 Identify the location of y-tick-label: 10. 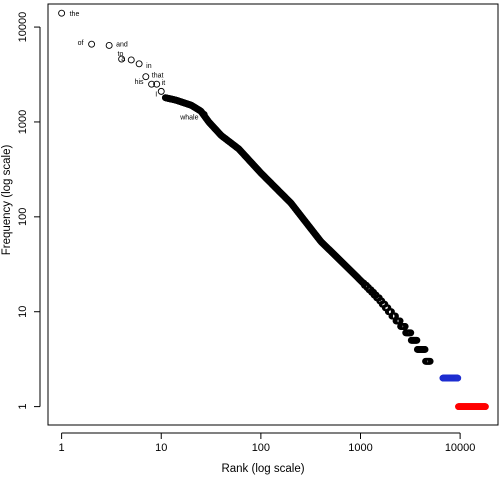
(23, 312).